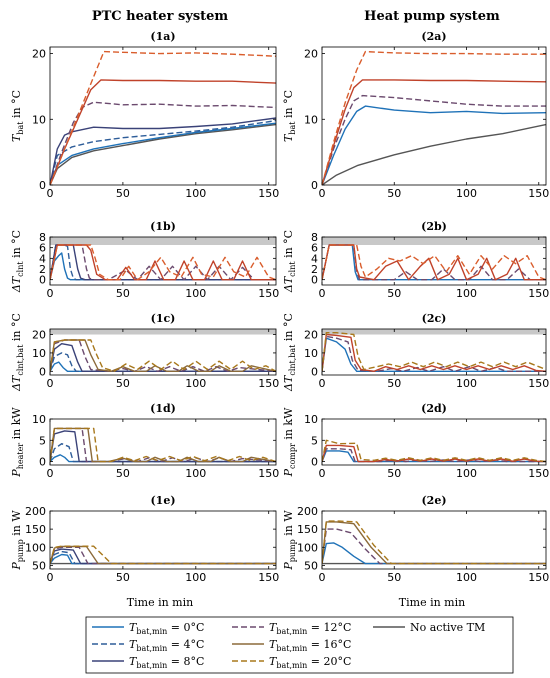  I want to click on y-label-sub: heater, so click(20, 456).